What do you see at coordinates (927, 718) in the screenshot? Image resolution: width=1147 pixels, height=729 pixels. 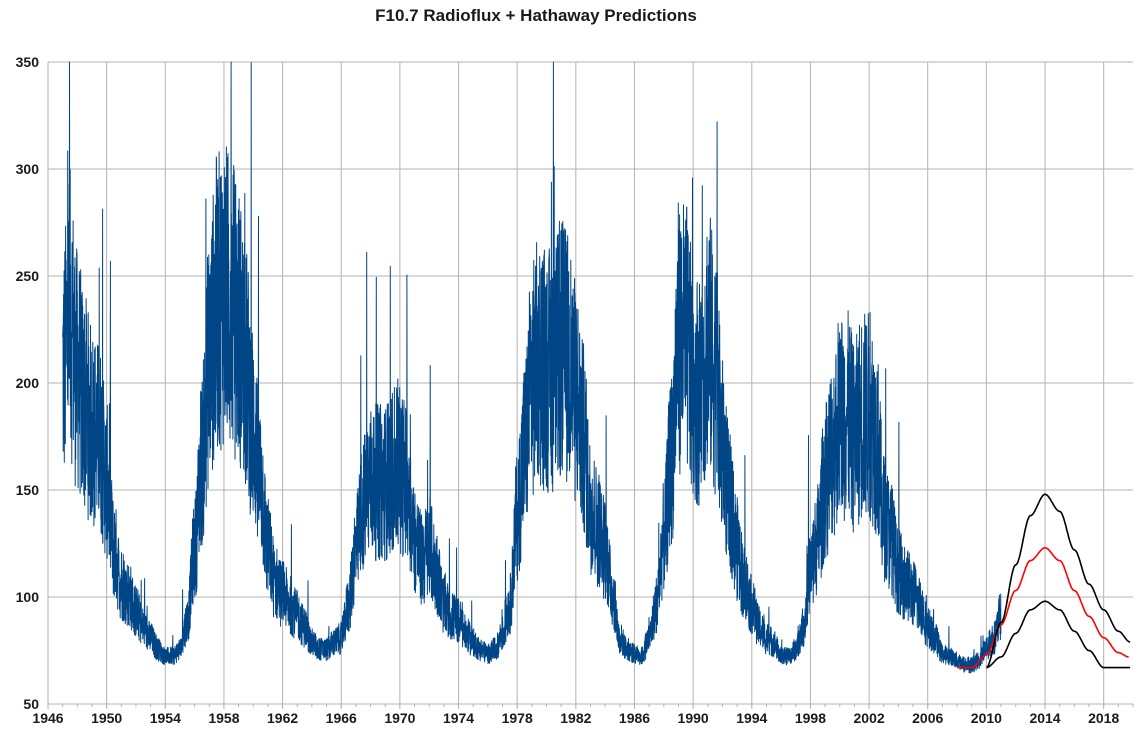 I see `x-tick-label: 2006` at bounding box center [927, 718].